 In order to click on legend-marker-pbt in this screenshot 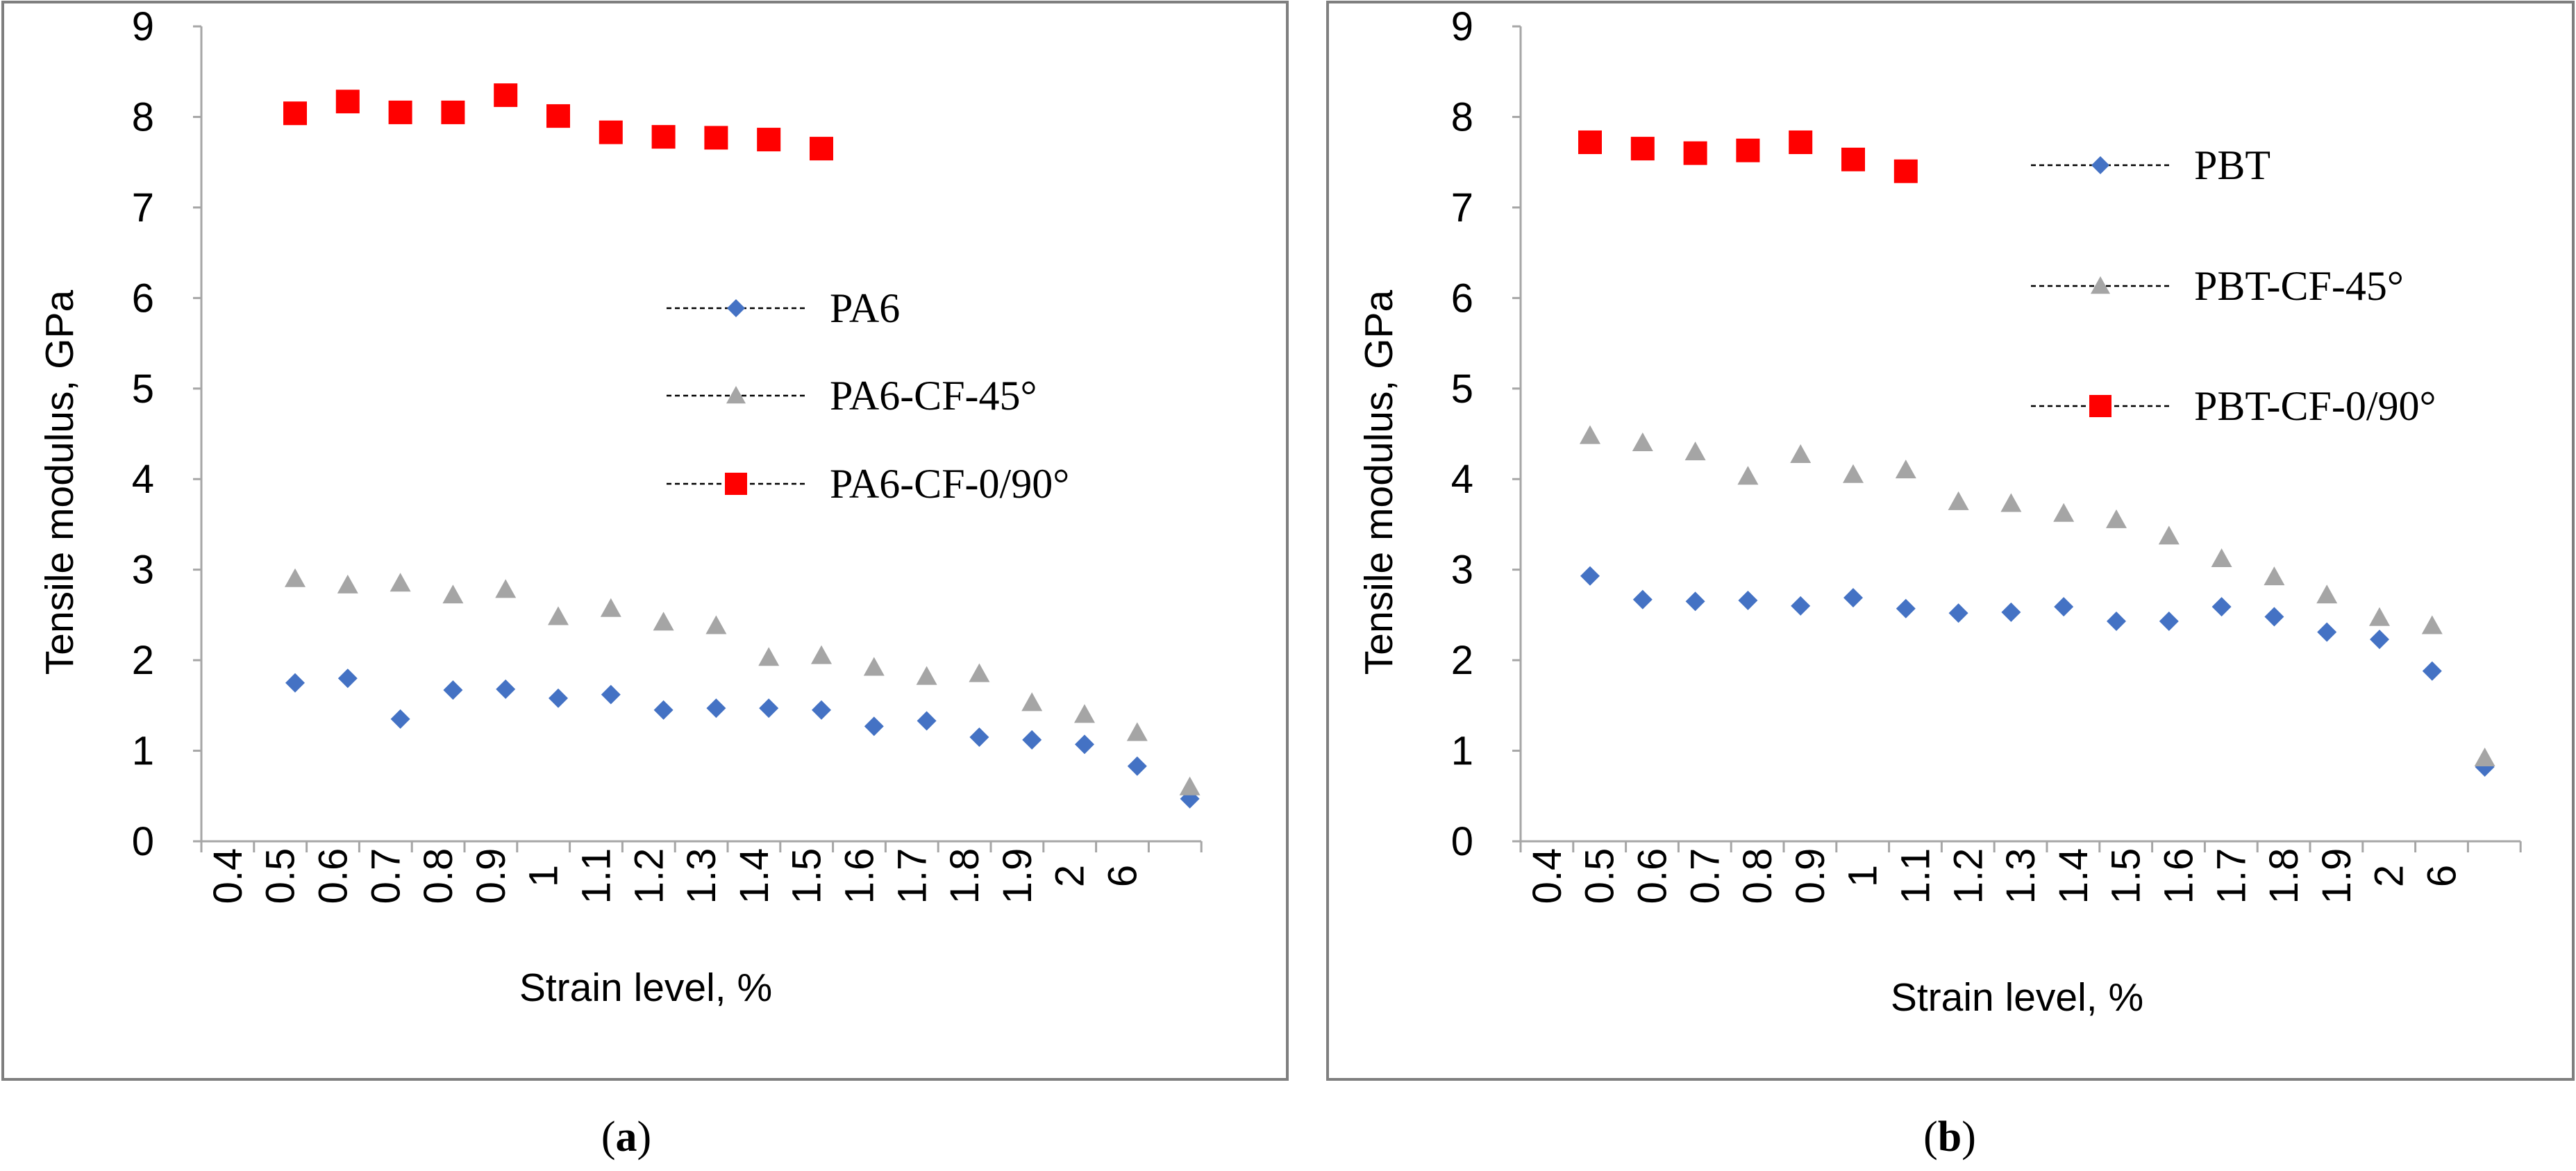, I will do `click(2100, 165)`.